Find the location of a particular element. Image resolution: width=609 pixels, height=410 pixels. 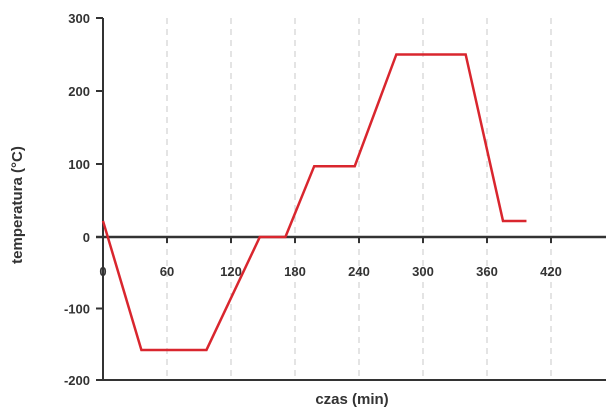

y-tick-label--200: -200 is located at coordinates (77, 380).